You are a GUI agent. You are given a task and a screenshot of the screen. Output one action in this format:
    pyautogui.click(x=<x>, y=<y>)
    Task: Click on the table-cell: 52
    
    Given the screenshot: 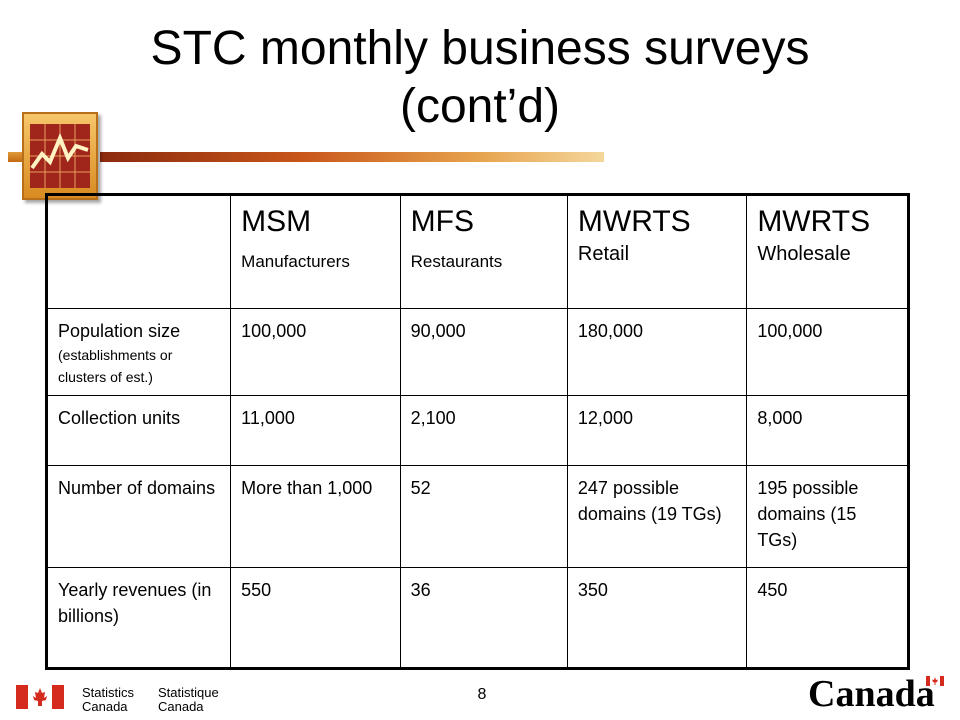 What is the action you would take?
    pyautogui.click(x=483, y=516)
    